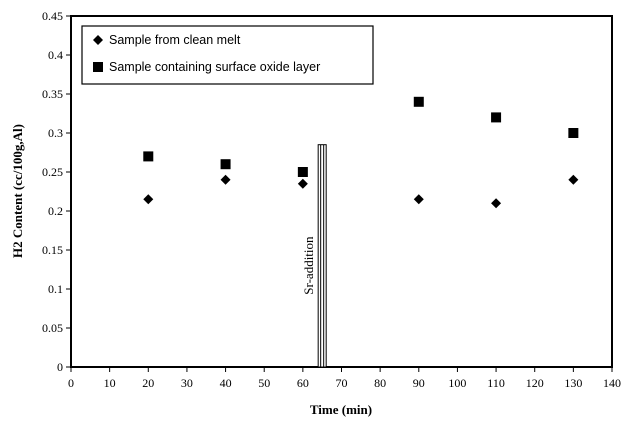  What do you see at coordinates (214, 67) in the screenshot?
I see `legend-label-oxide-layer: Sample containing surface oxide layer` at bounding box center [214, 67].